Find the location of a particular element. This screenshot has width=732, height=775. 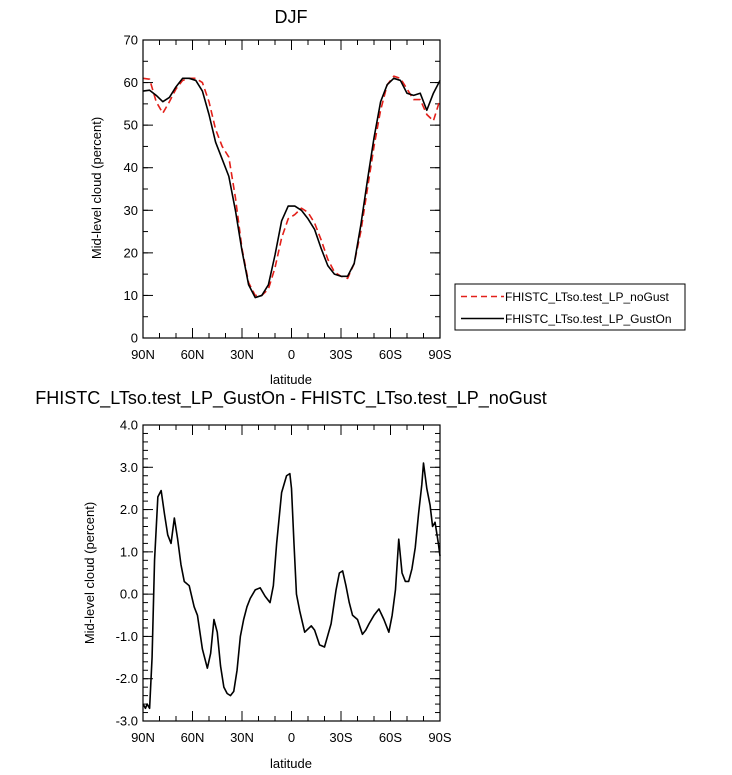

series-line-nogust is located at coordinates (291, 186).